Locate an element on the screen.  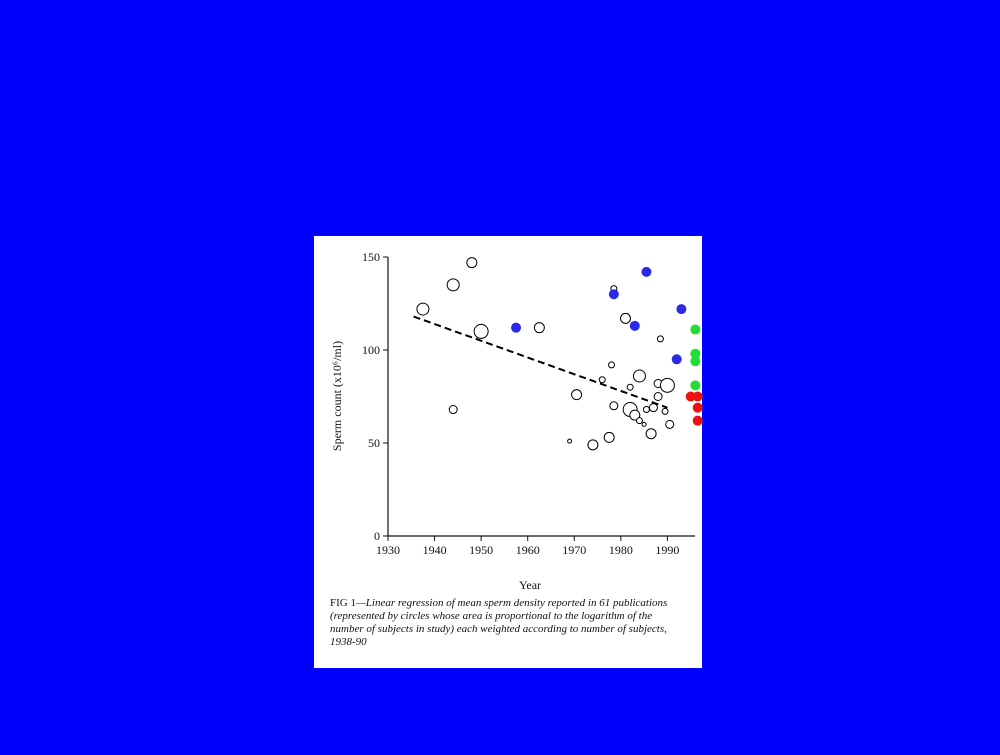
x-tick-label: 1980 is located at coordinates (621, 550).